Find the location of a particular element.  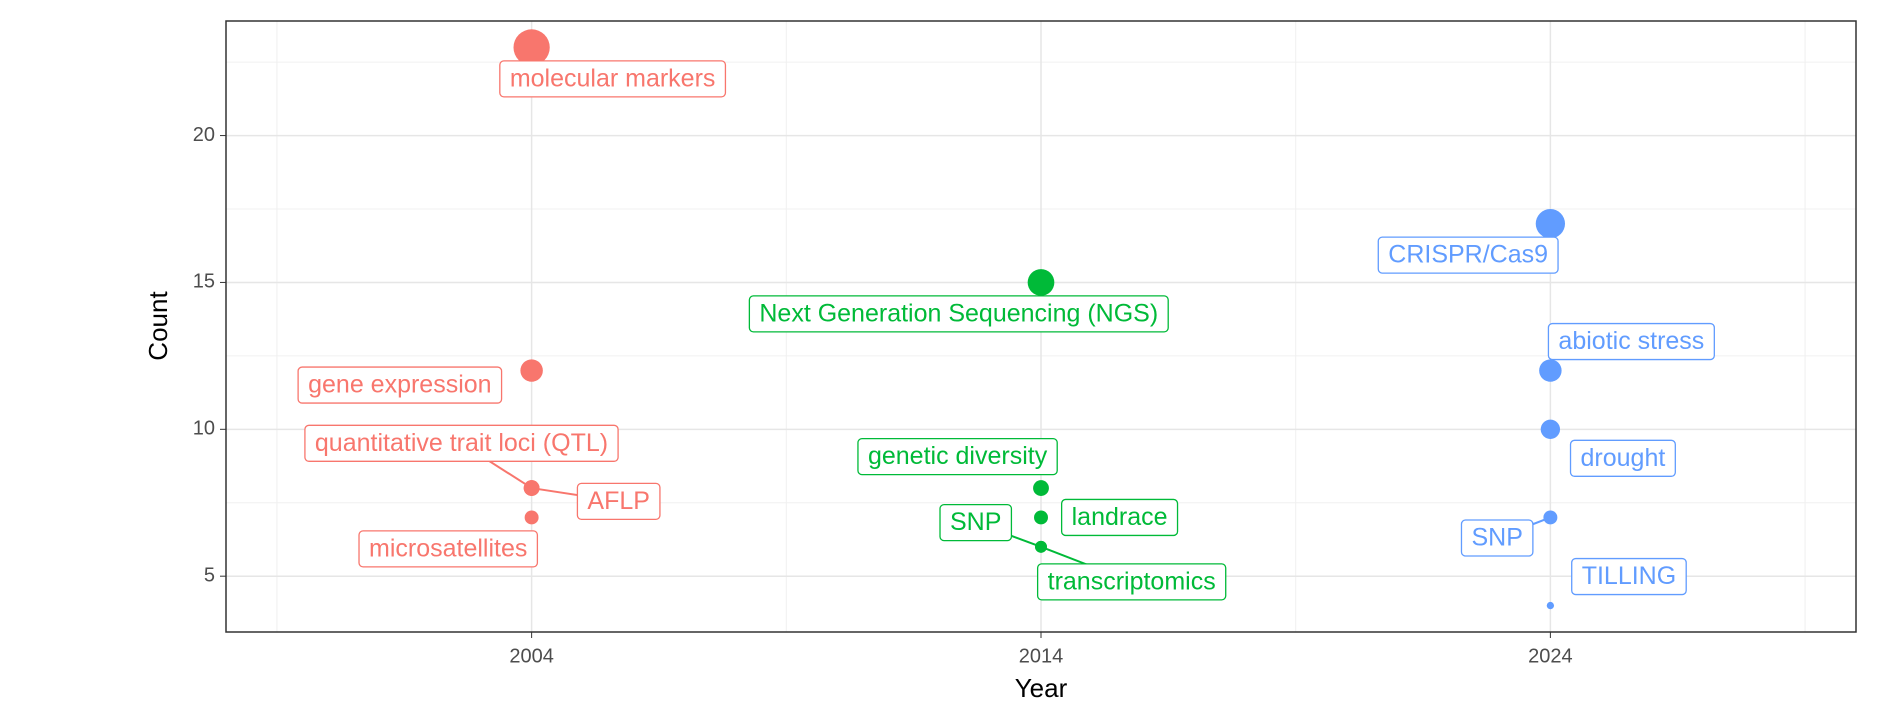

data-label: landrace is located at coordinates (1119, 517).